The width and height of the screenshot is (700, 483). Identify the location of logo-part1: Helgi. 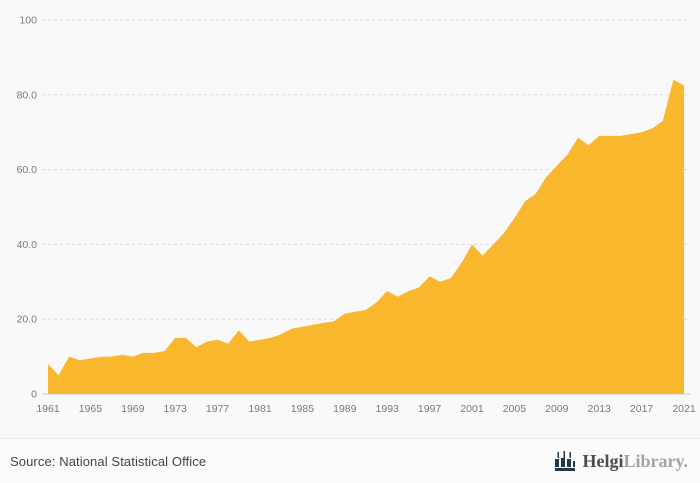
(603, 461).